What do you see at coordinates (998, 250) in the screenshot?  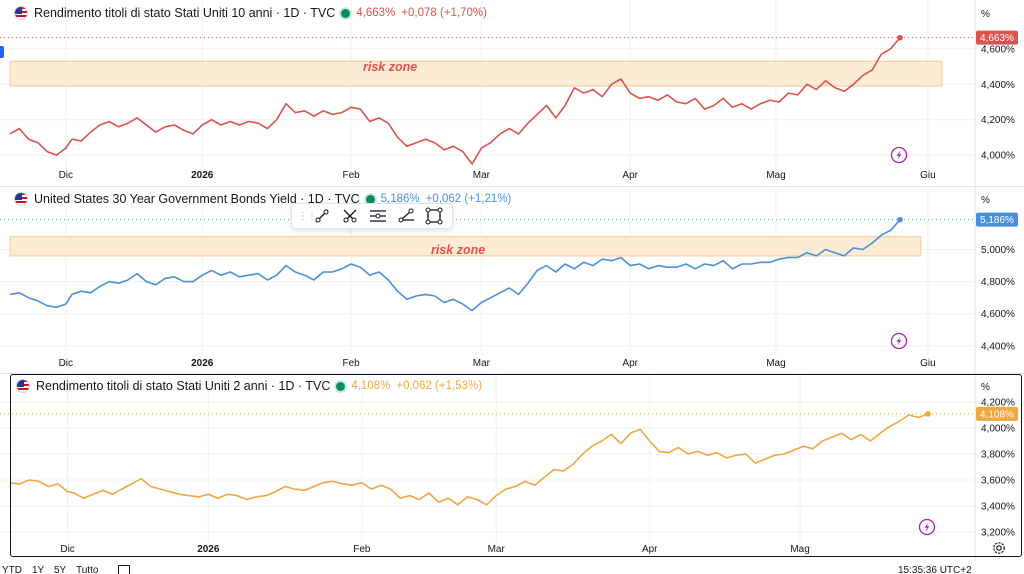 I see `y-tick-label: 5,000%` at bounding box center [998, 250].